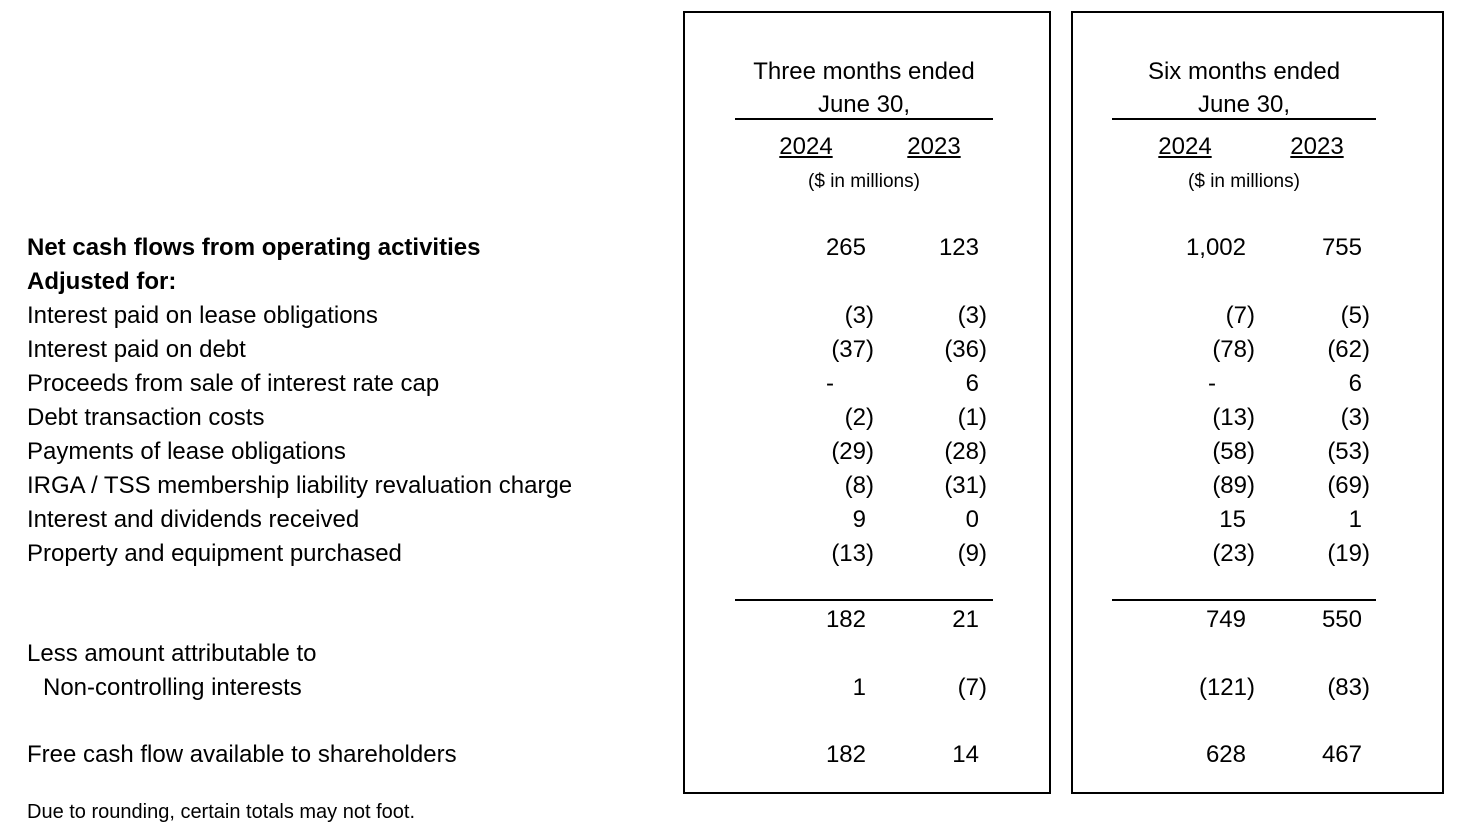  What do you see at coordinates (1215, 247) in the screenshot?
I see `row-value: 1,002` at bounding box center [1215, 247].